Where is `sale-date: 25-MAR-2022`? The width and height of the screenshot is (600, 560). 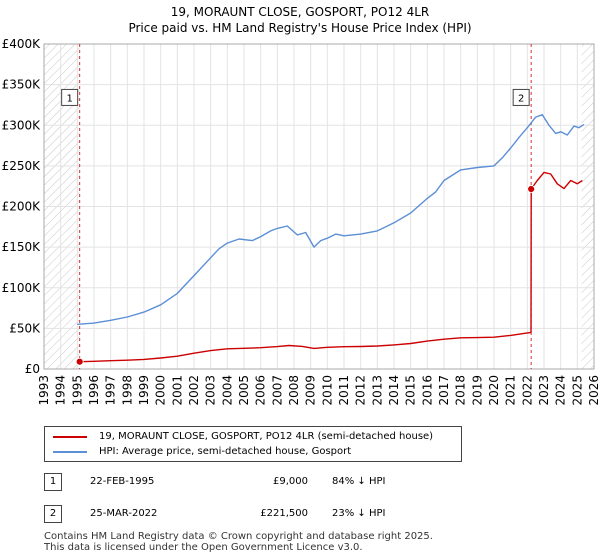 sale-date: 25-MAR-2022 is located at coordinates (124, 513).